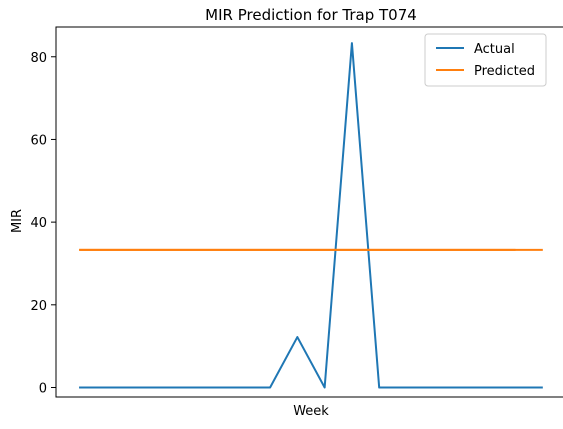 The width and height of the screenshot is (563, 429). Describe the element at coordinates (494, 49) in the screenshot. I see `legend-label-actual: Actual` at that location.